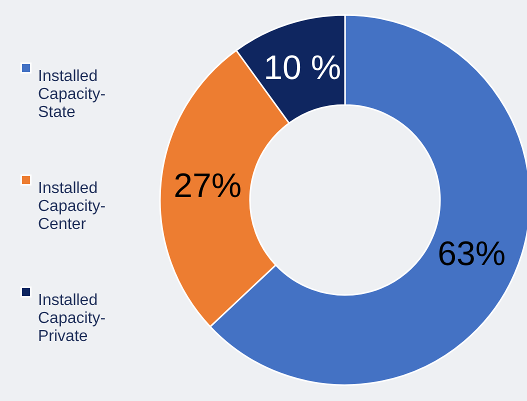 The image size is (527, 401). I want to click on data-label: 63%, so click(472, 253).